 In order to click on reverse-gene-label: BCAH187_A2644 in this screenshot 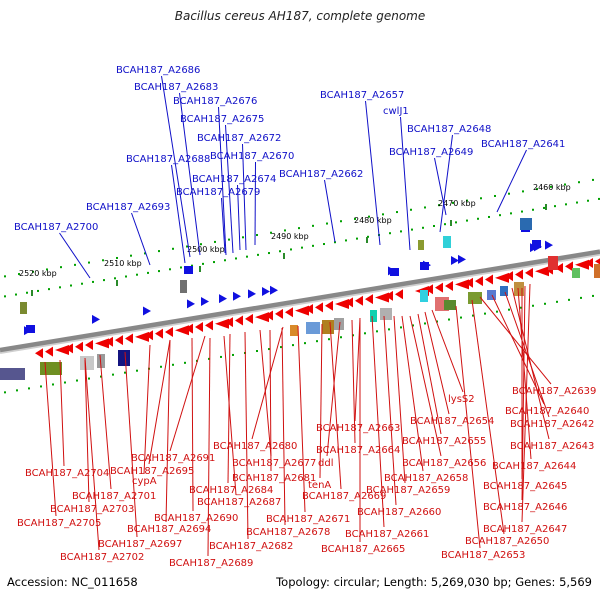, I will do `click(534, 466)`.